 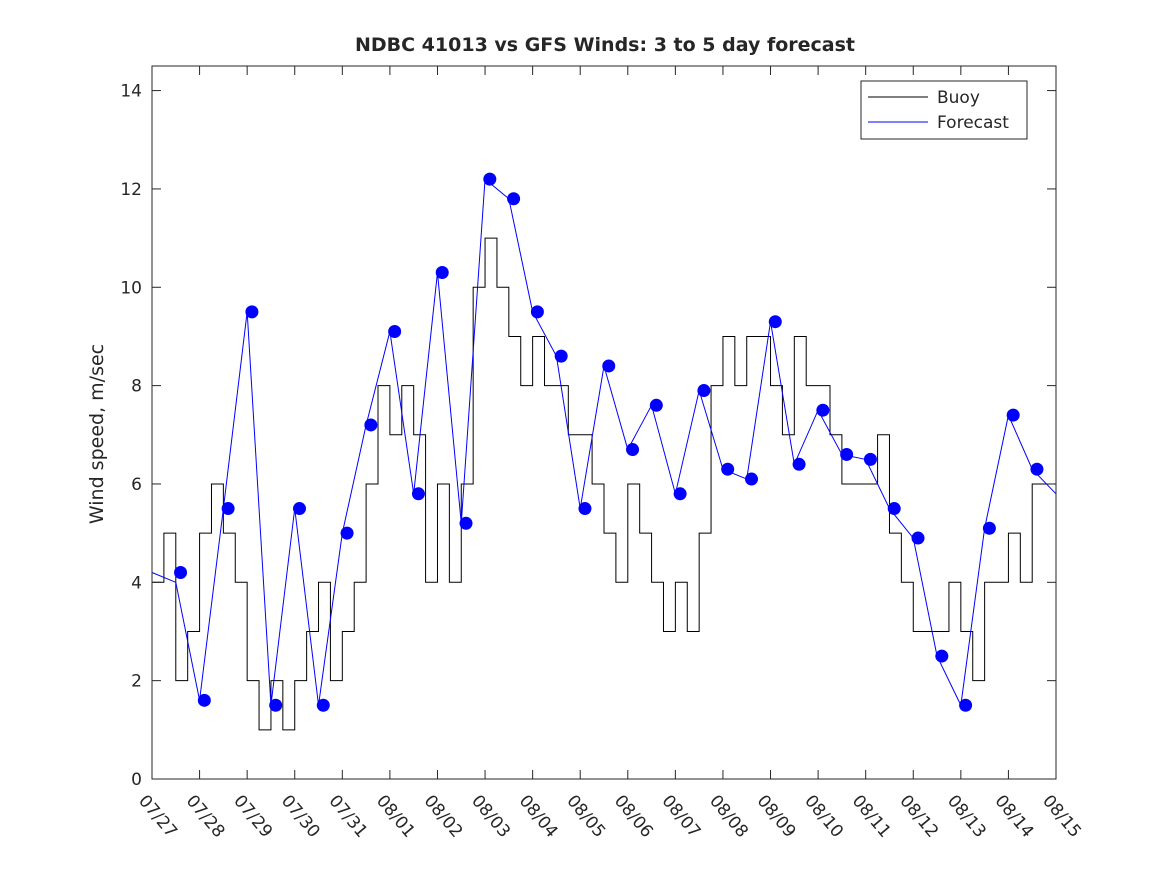 I want to click on y-axis-label: Wind speed, m/sec, so click(x=97, y=434).